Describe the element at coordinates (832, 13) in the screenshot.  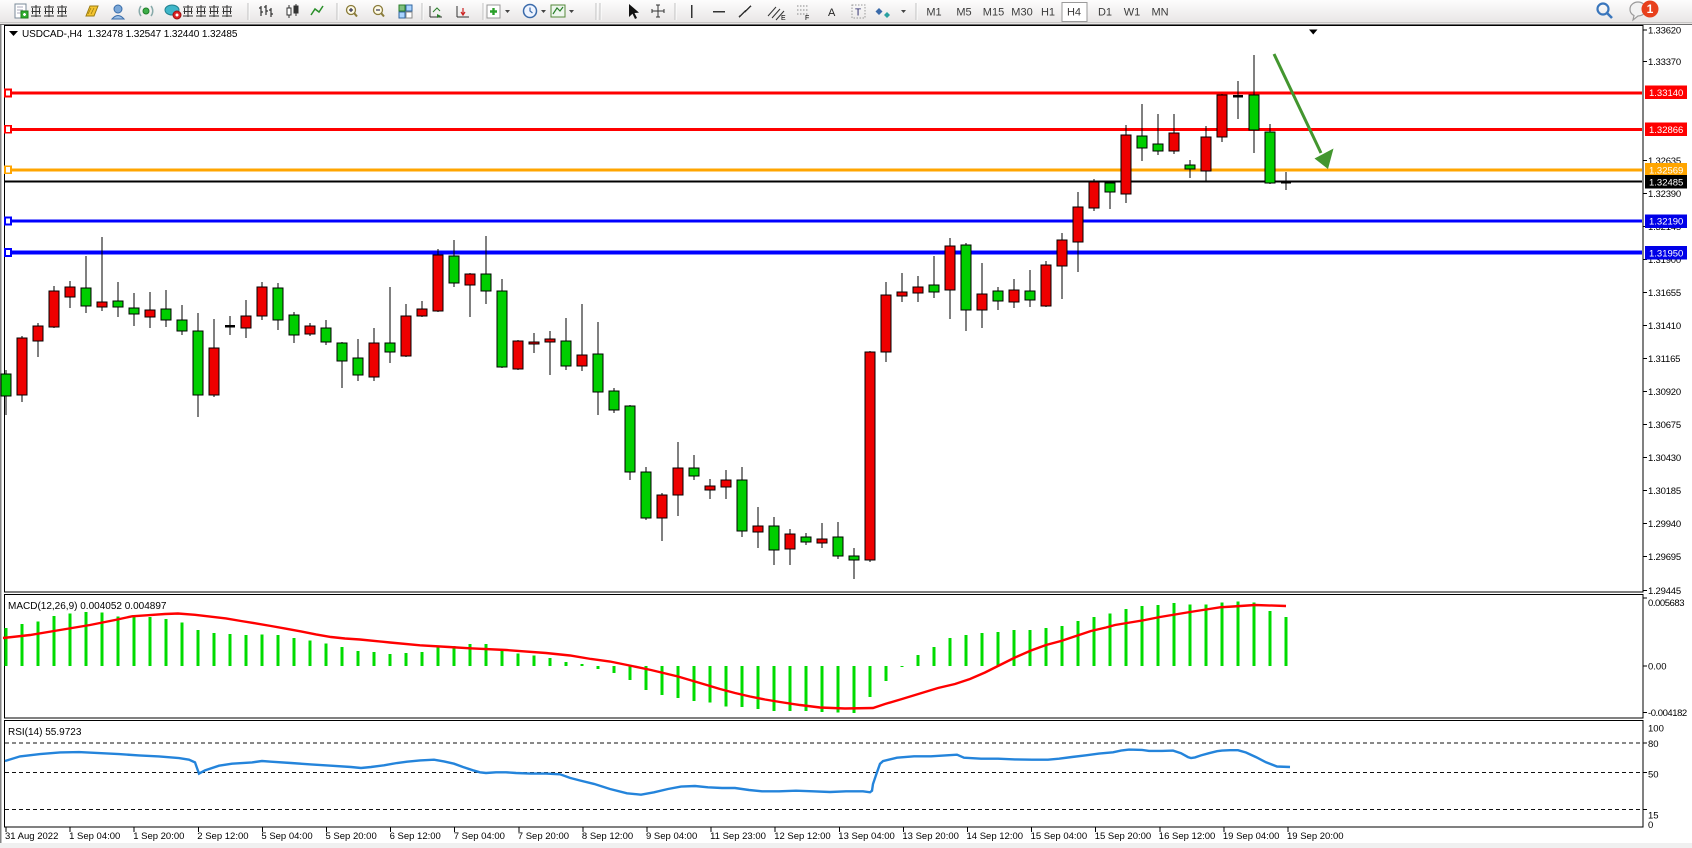
I see `svg-text: A` at that location.